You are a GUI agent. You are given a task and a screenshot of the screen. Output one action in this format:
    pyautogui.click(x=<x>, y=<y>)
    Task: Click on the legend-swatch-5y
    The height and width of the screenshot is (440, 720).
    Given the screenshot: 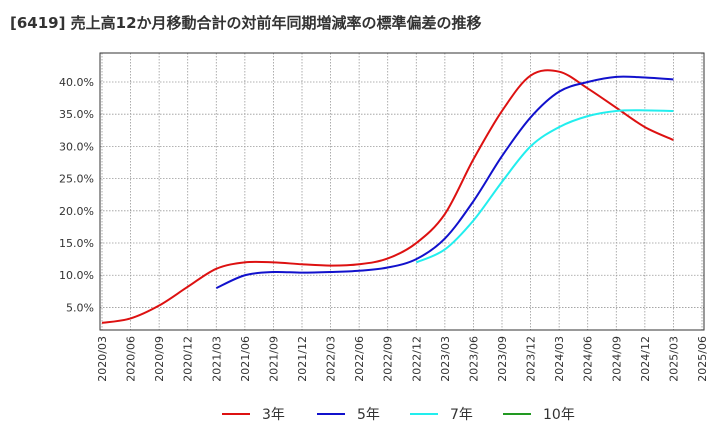 What is the action you would take?
    pyautogui.click(x=331, y=414)
    